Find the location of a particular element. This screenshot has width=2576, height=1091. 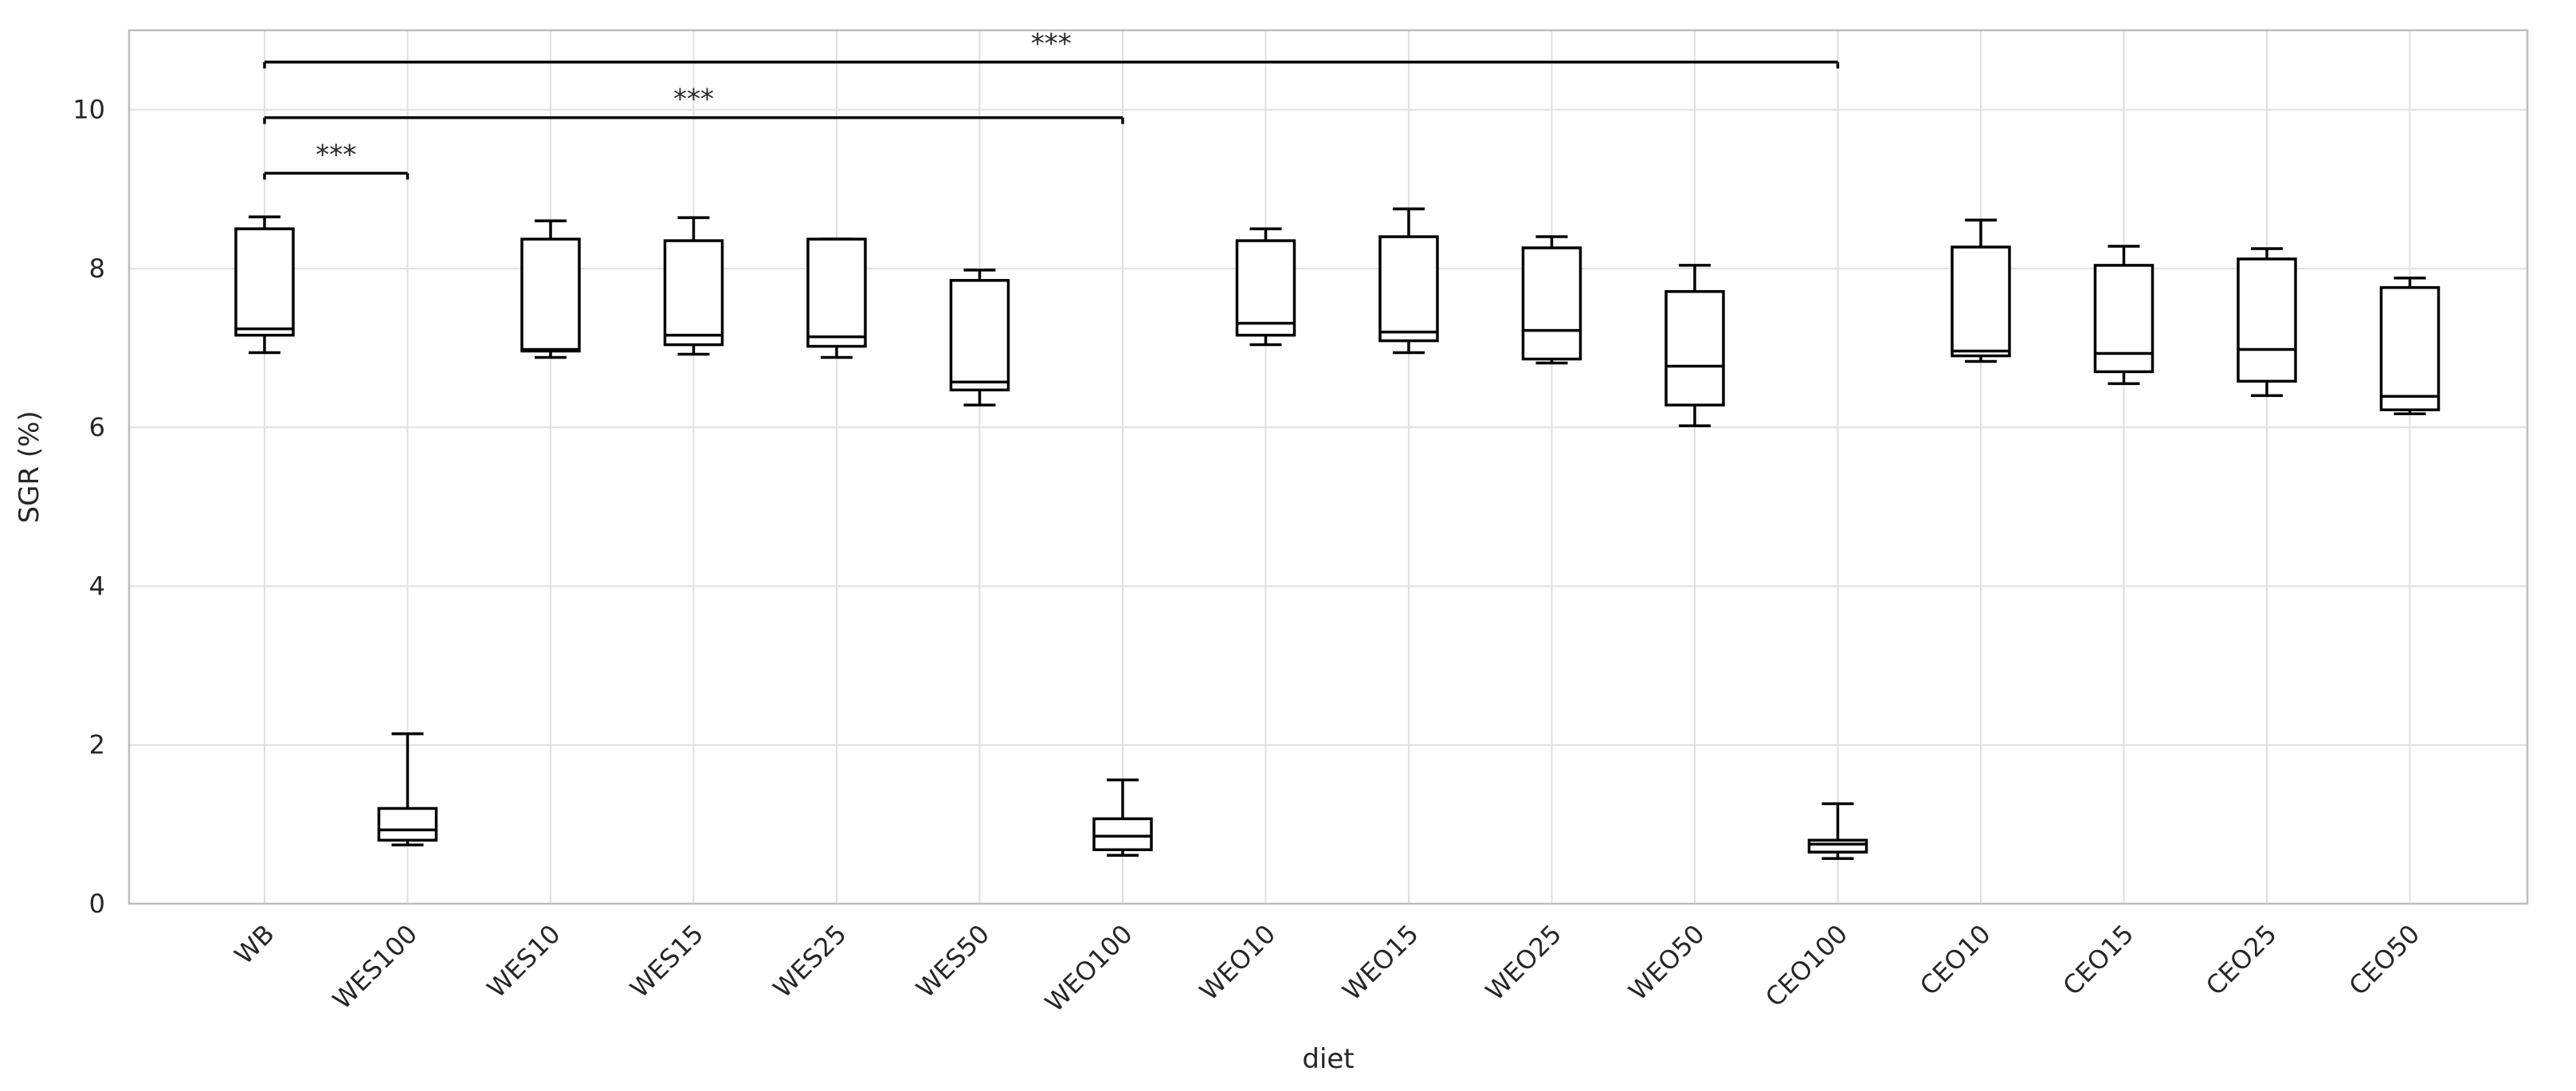

box-wes10 is located at coordinates (550, 289).